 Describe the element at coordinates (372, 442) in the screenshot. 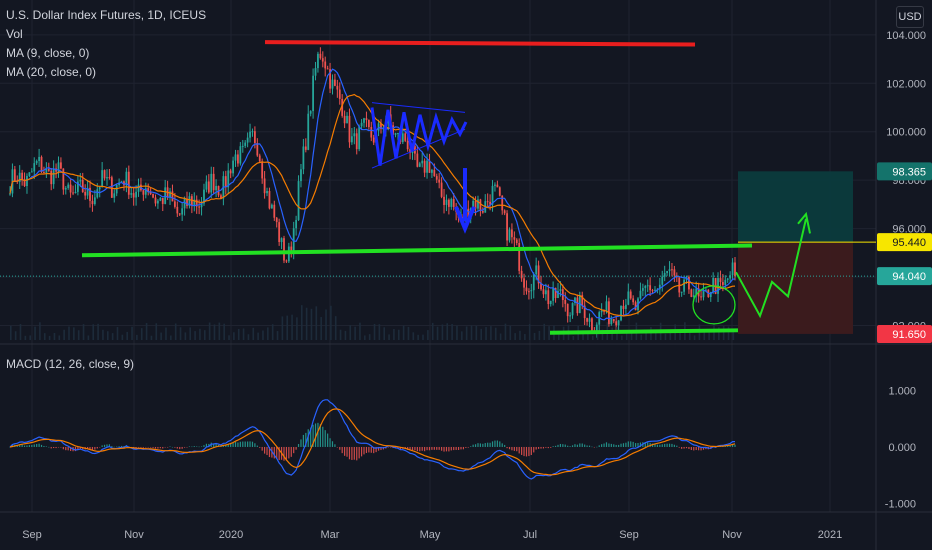

I see `macd-signal-line` at that location.